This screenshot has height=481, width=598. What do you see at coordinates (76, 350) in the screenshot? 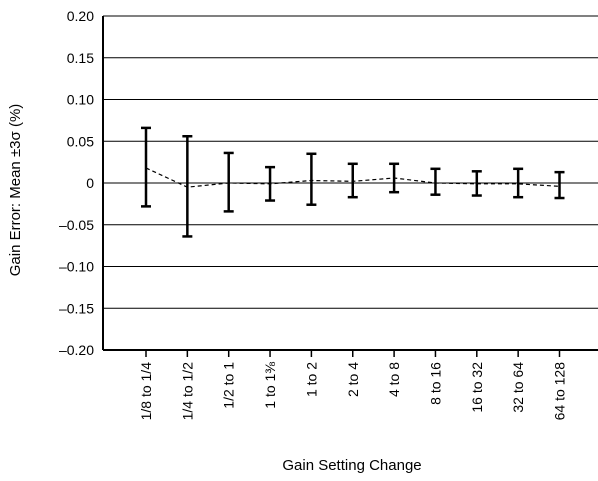
I see `y-tick-label: –0.20` at bounding box center [76, 350].